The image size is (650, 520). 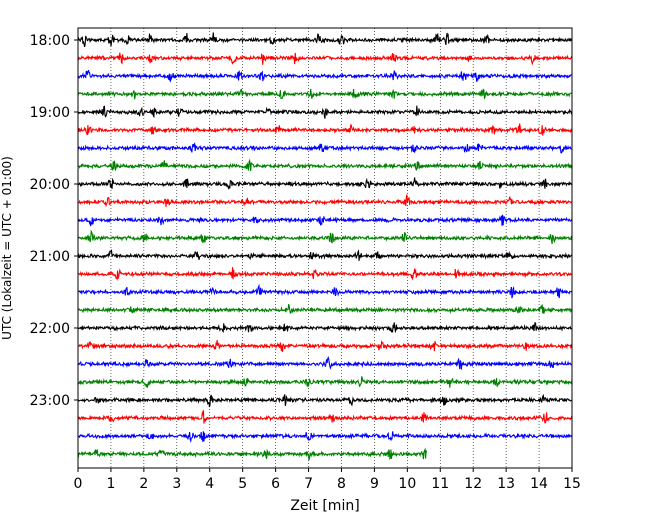 I want to click on x-tick-label: 14, so click(x=539, y=484).